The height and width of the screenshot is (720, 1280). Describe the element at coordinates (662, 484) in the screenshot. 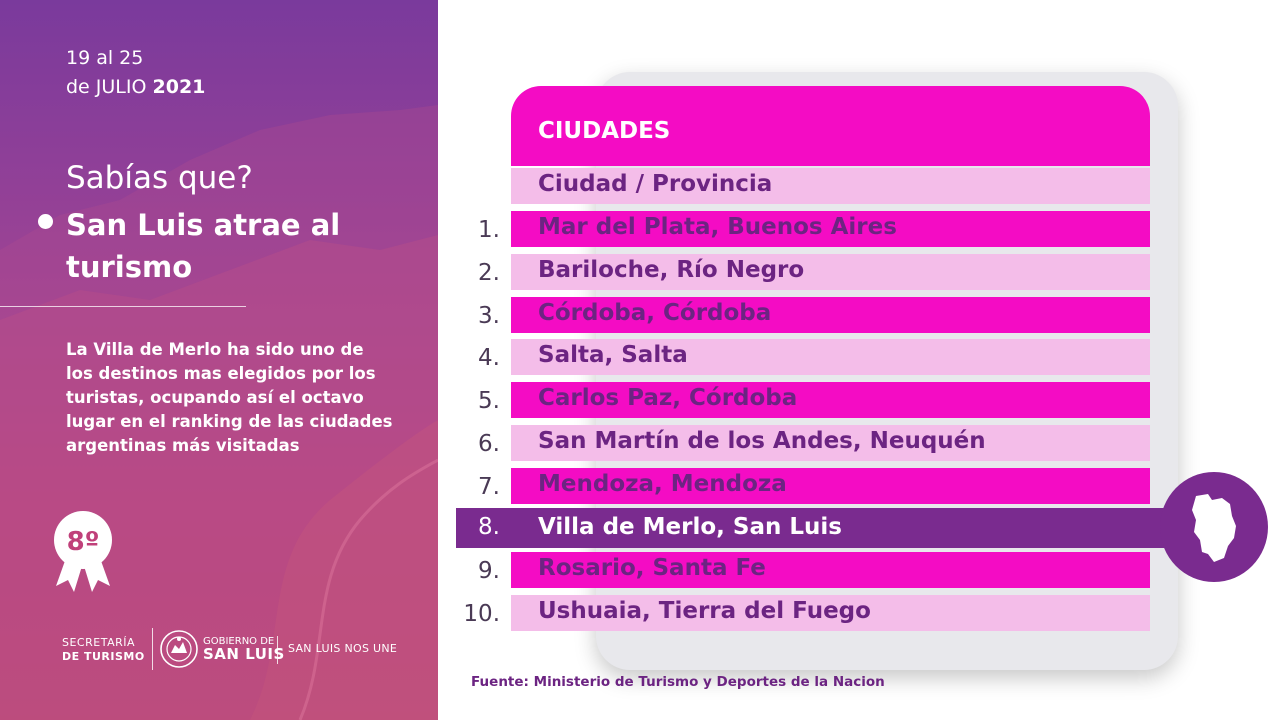

I see `city-label: Mendoza, Mendoza` at that location.